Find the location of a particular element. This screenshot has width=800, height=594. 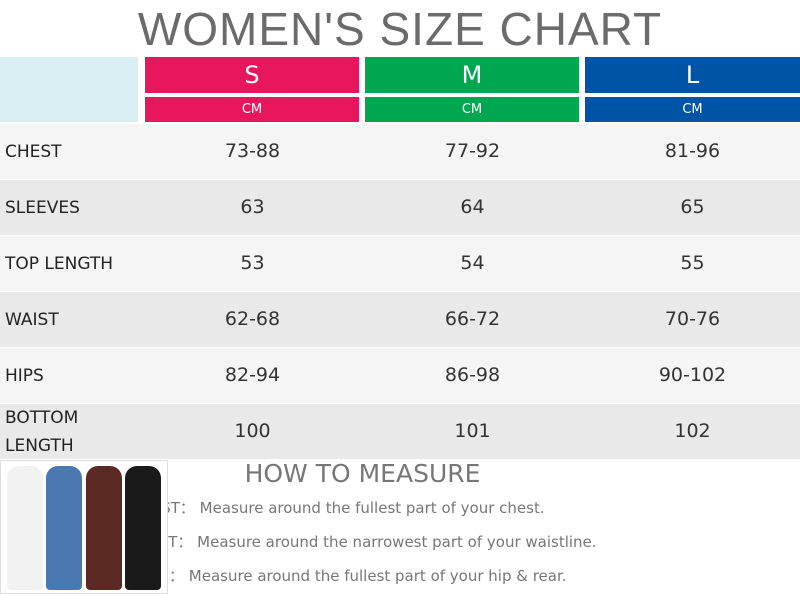

size-value: 64 is located at coordinates (472, 207).